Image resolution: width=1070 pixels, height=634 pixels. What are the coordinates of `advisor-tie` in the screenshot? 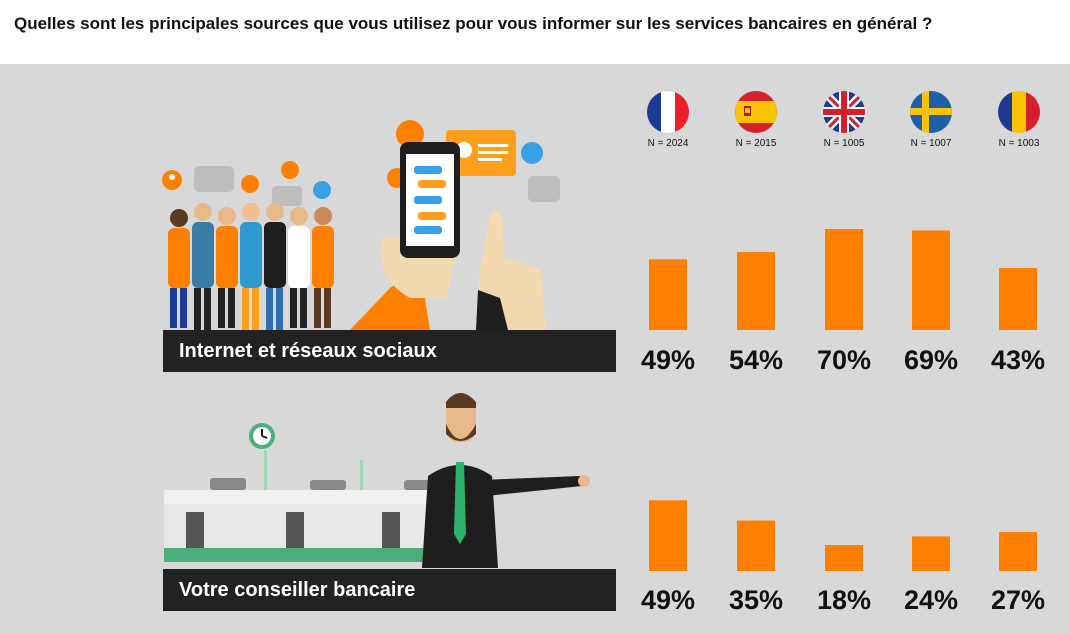 It's located at (460, 503).